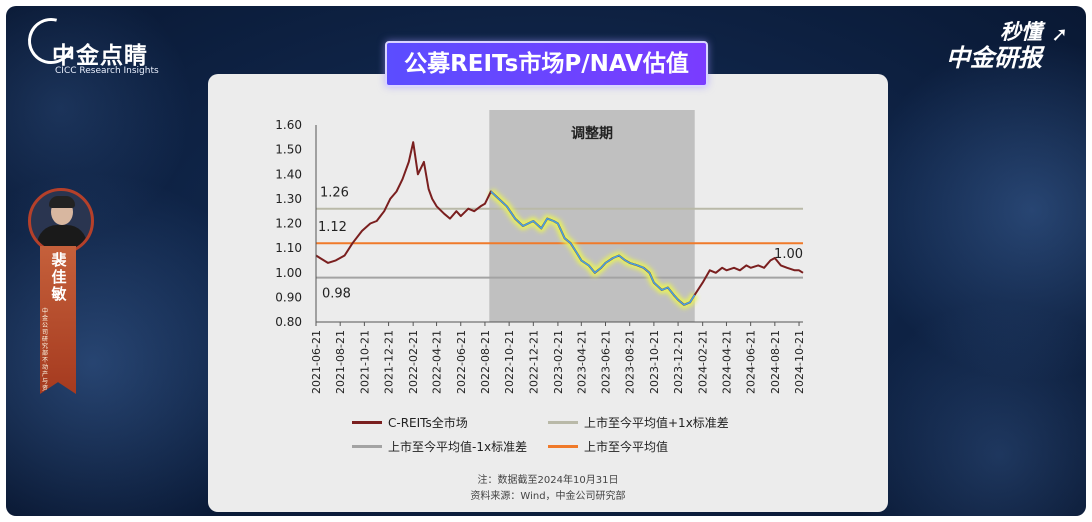 The image size is (1092, 522). Describe the element at coordinates (548, 480) in the screenshot. I see `footnote: 注：数据截至2024年10月31日` at that location.